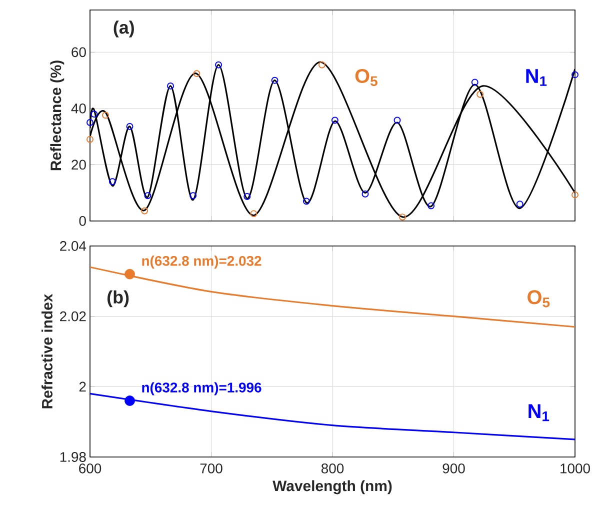 The image size is (595, 520). I want to click on annotation: (a), so click(124, 29).